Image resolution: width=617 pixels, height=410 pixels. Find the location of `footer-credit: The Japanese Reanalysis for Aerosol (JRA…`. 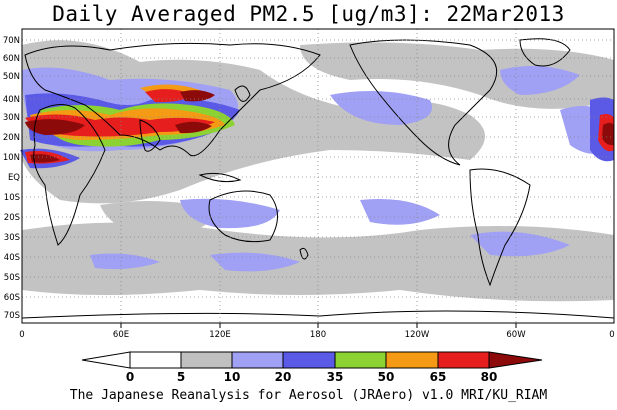

footer-credit: The Japanese Reanalysis for Aerosol (JRA… is located at coordinates (308, 395).